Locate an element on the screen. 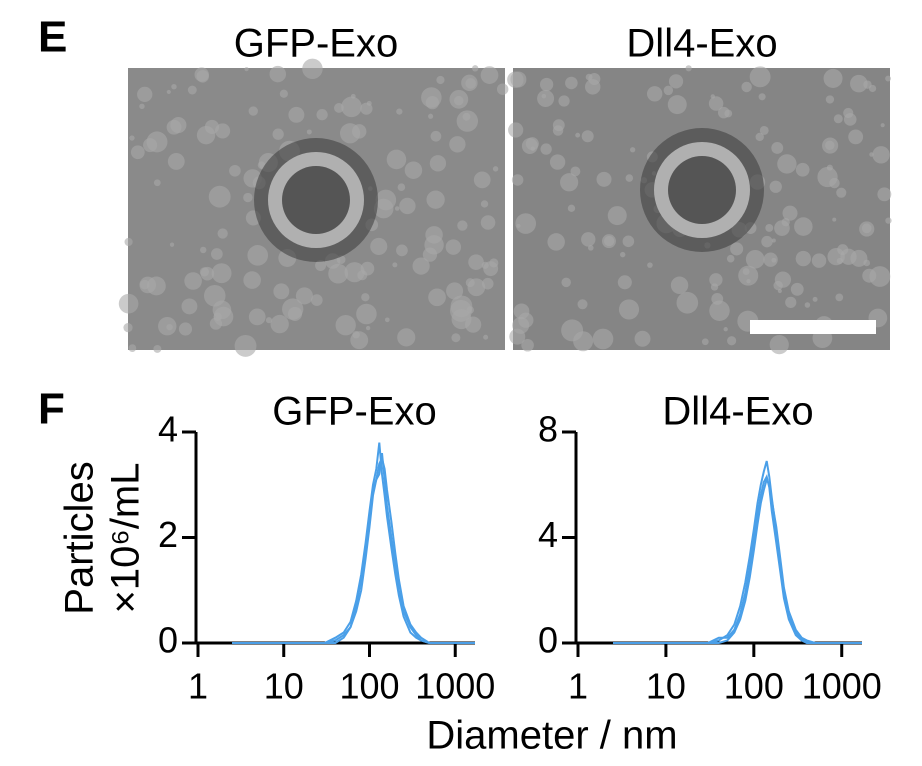 The width and height of the screenshot is (922, 766). y-tick-label: 0 is located at coordinates (548, 640).